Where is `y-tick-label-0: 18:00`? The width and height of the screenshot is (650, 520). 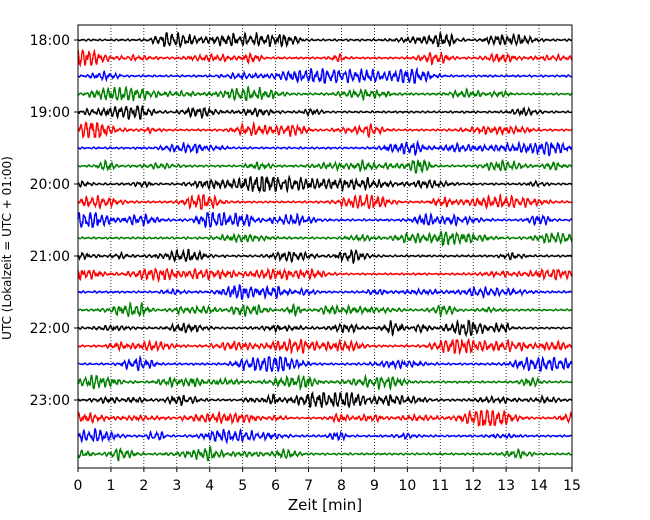
y-tick-label-0: 18:00 is located at coordinates (50, 41).